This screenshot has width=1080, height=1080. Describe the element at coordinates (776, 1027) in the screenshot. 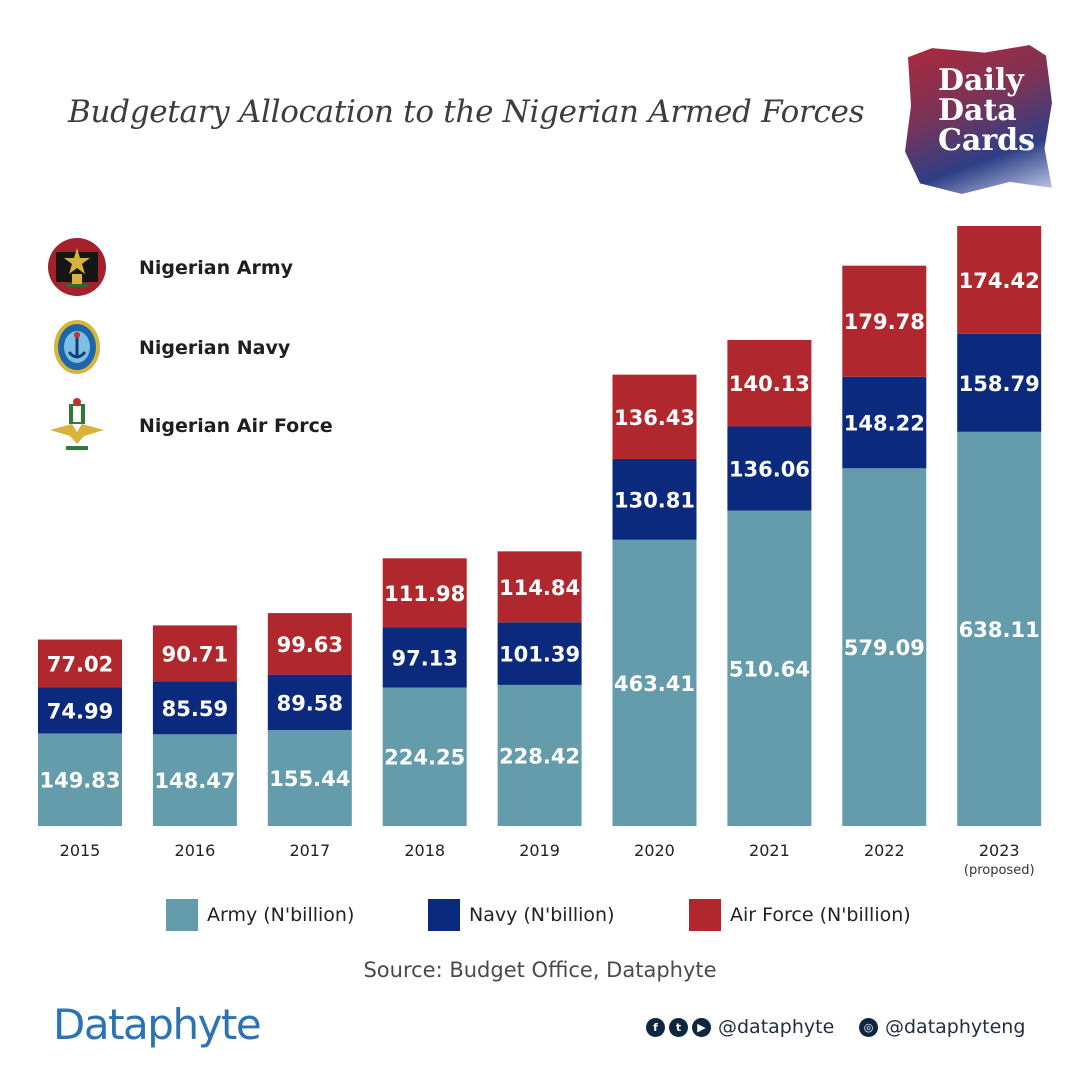

I see `social-handle-dataphyte: @dataphyte` at that location.